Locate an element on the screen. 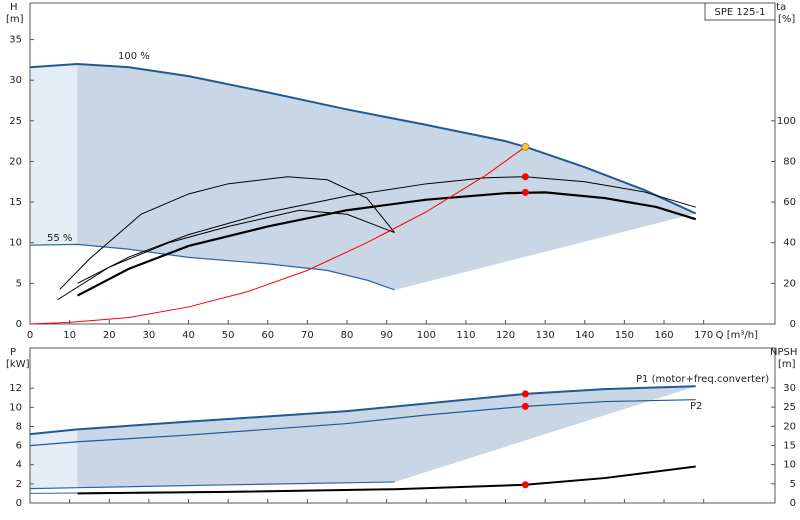 The width and height of the screenshot is (800, 520). x-tick-label: 150 is located at coordinates (624, 335).